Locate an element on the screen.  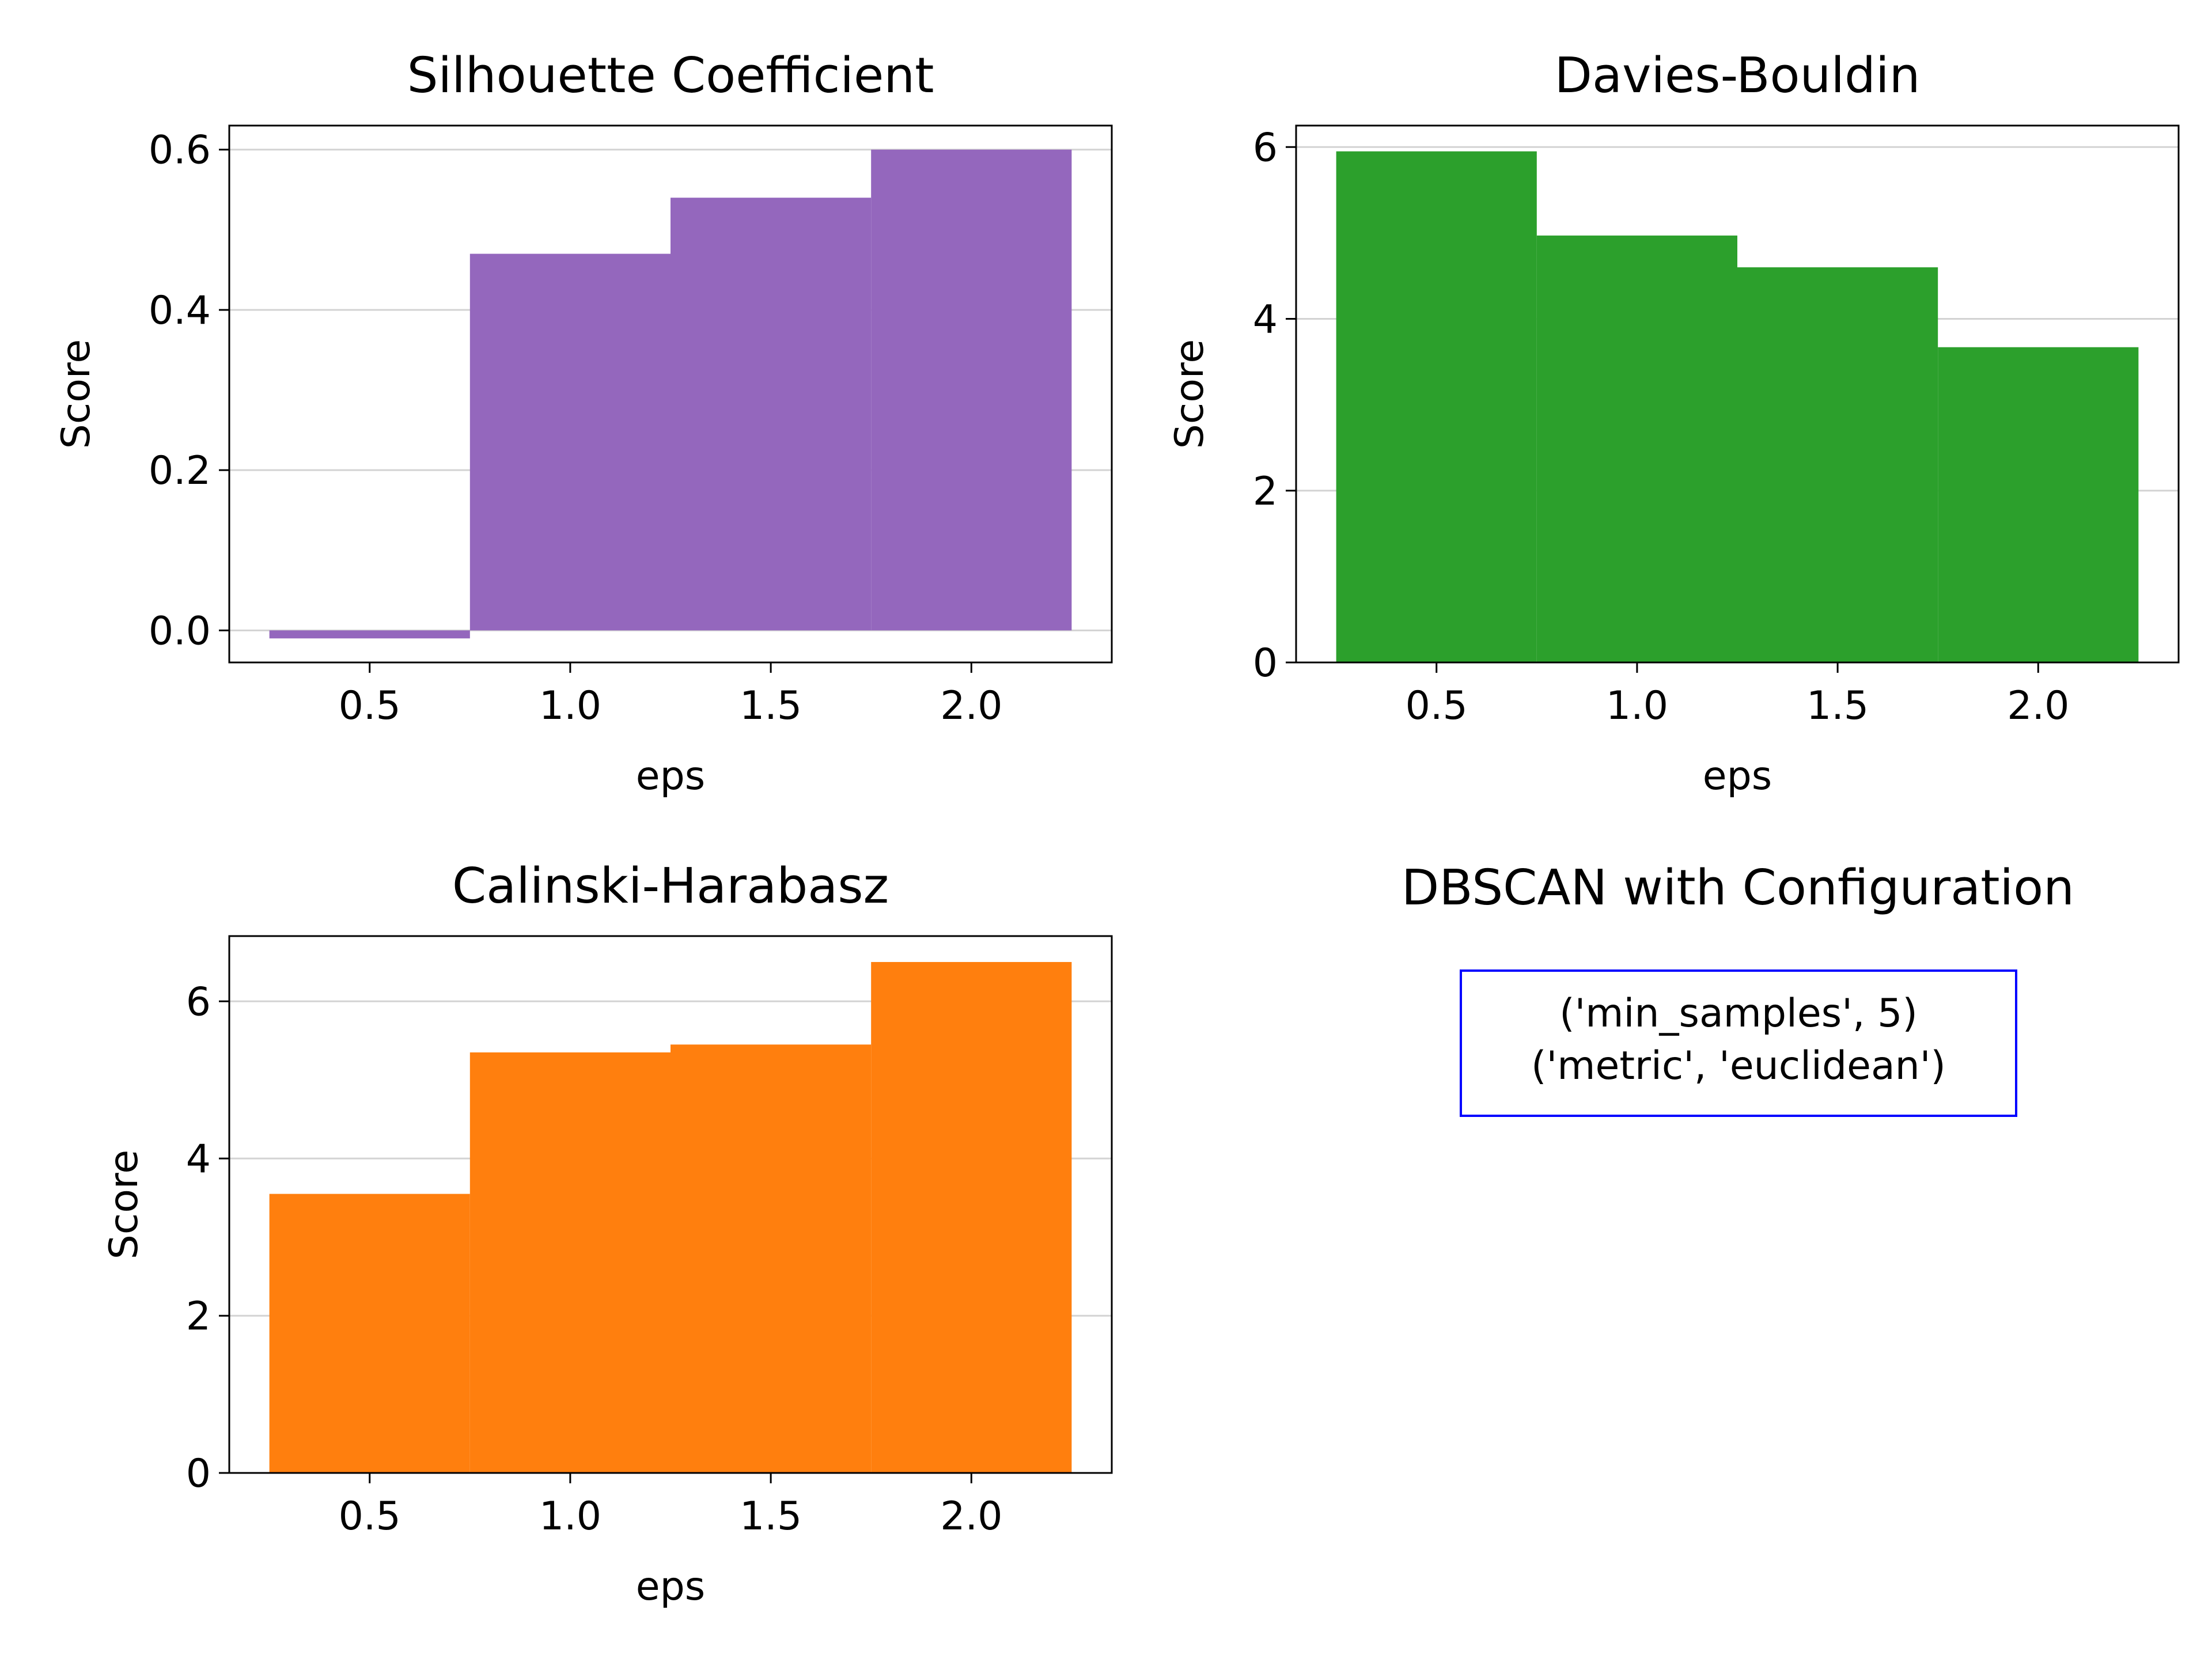
davies-bouldin-ytick-label-2: 4 is located at coordinates (1265, 320).